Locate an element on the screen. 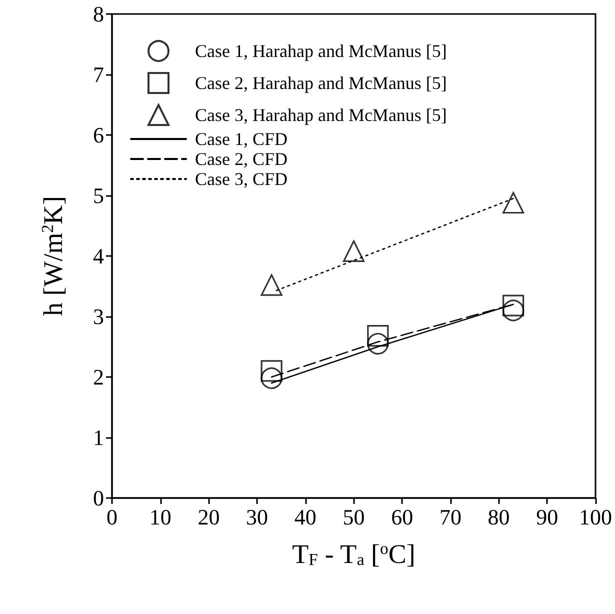 This screenshot has width=615, height=614. x-tick-label: 10 is located at coordinates (160, 517).